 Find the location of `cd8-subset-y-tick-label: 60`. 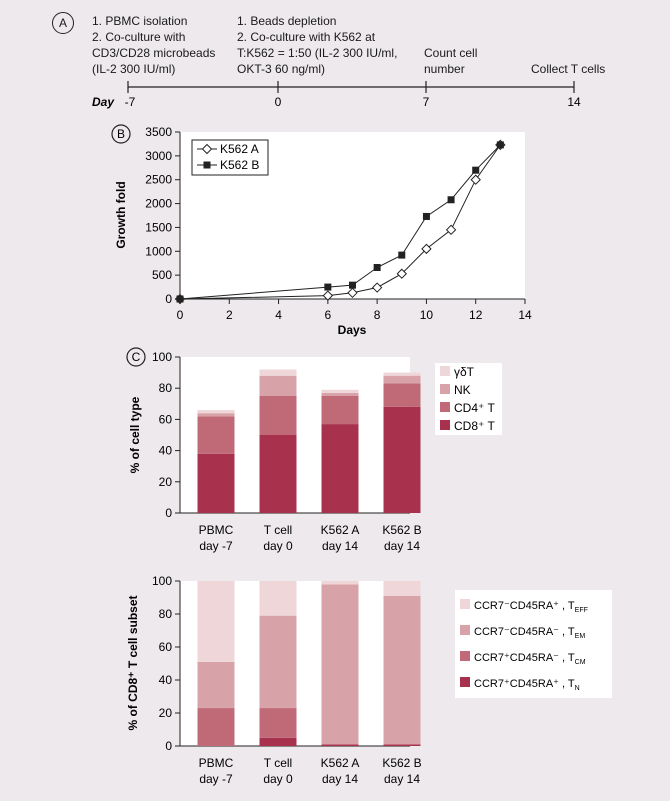

cd8-subset-y-tick-label: 60 is located at coordinates (166, 647).